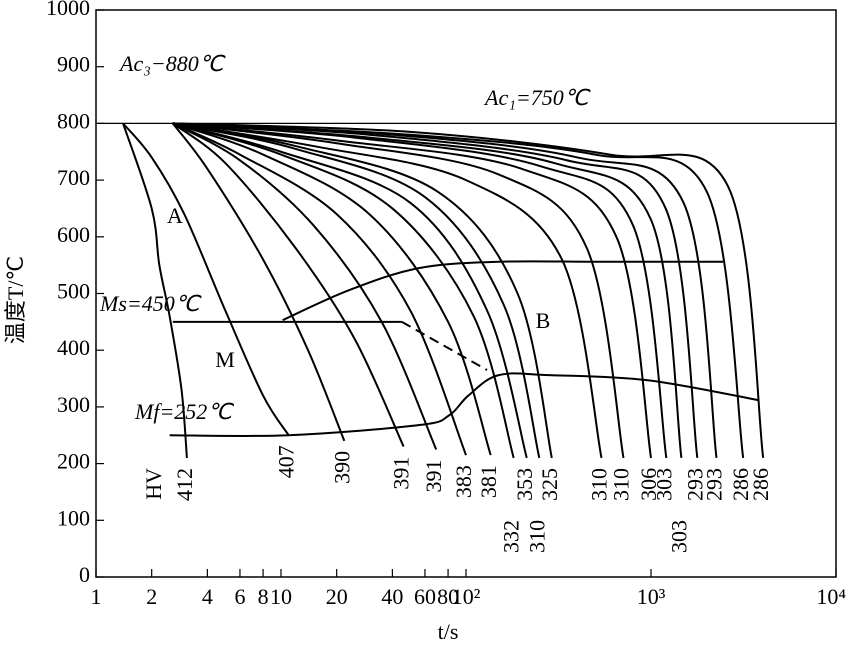 This screenshot has width=849, height=651. I want to click on y-tick-label: 400, so click(73, 347).